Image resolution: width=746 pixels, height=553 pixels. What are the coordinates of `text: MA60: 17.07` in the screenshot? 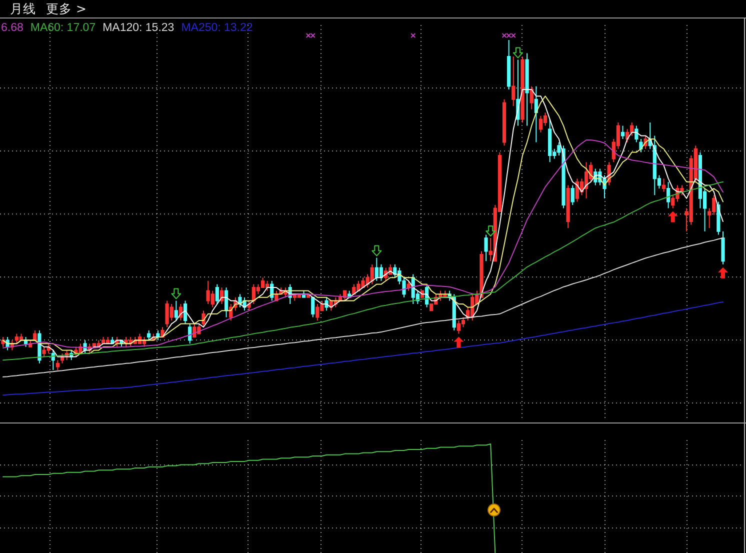 It's located at (63, 28).